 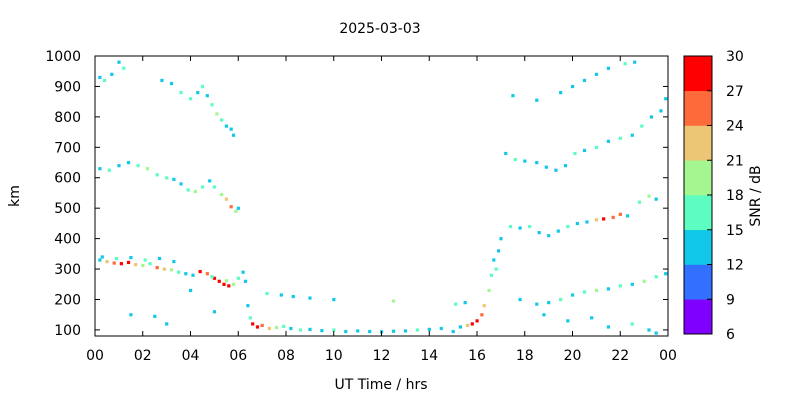 I want to click on x-tick-label: 12, so click(x=382, y=356).